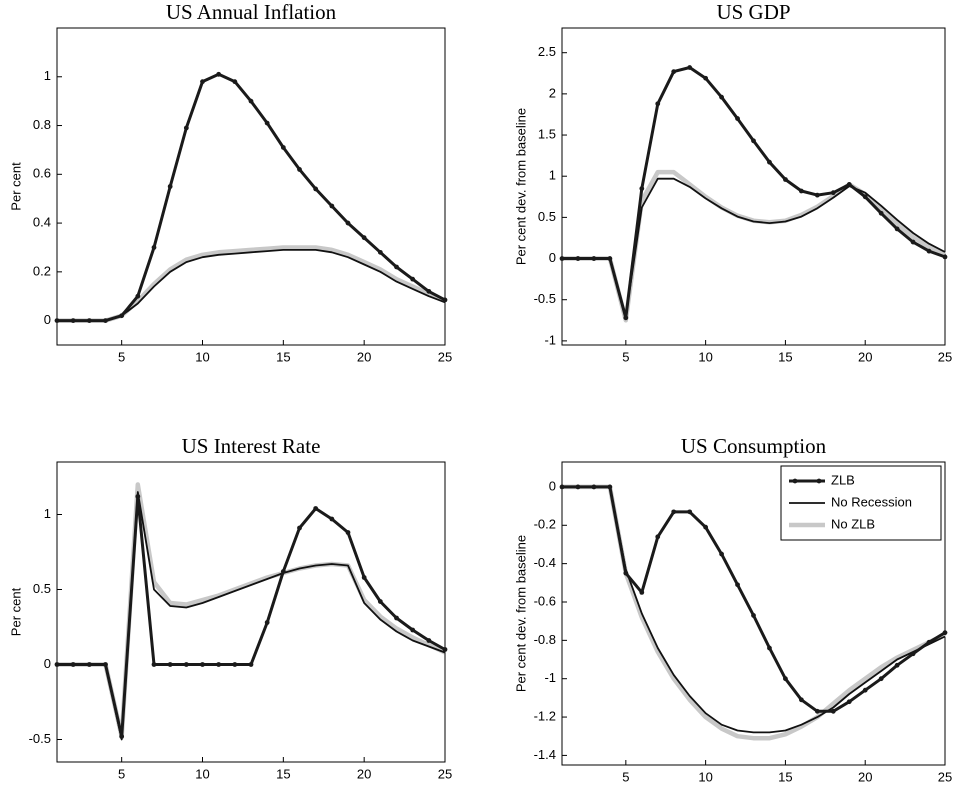 The height and width of the screenshot is (790, 954). Describe the element at coordinates (545, 562) in the screenshot. I see `y-tick-label: -0.4` at that location.